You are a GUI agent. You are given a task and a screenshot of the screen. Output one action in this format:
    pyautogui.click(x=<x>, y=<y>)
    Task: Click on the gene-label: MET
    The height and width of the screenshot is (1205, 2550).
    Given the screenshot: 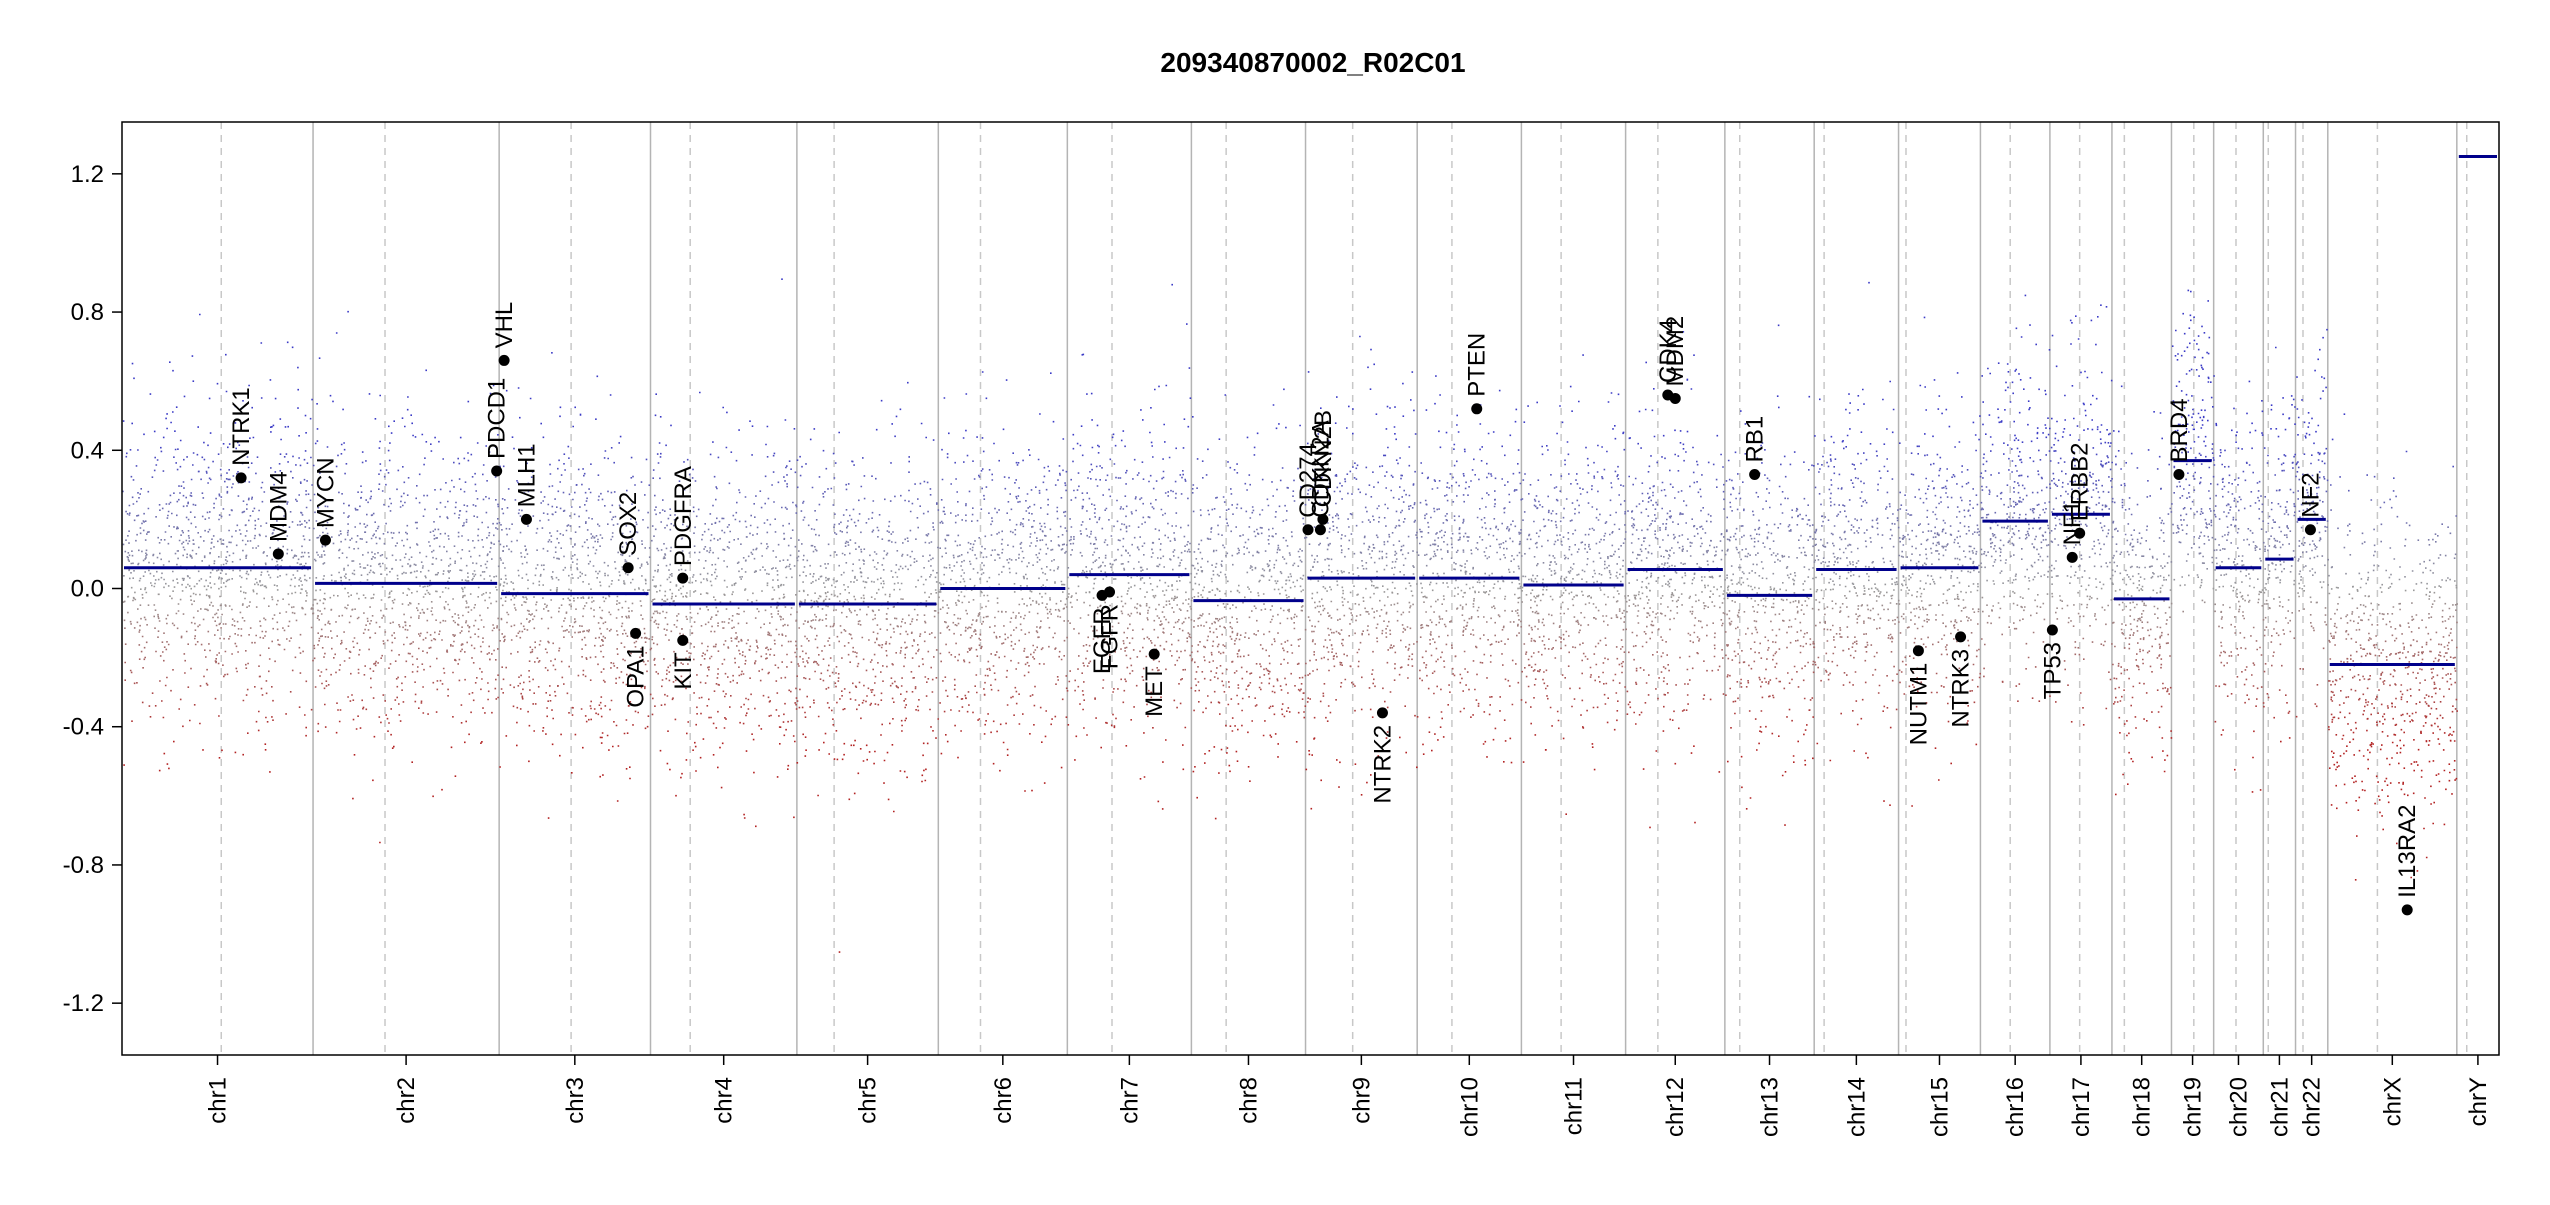 What is the action you would take?
    pyautogui.click(x=1154, y=691)
    